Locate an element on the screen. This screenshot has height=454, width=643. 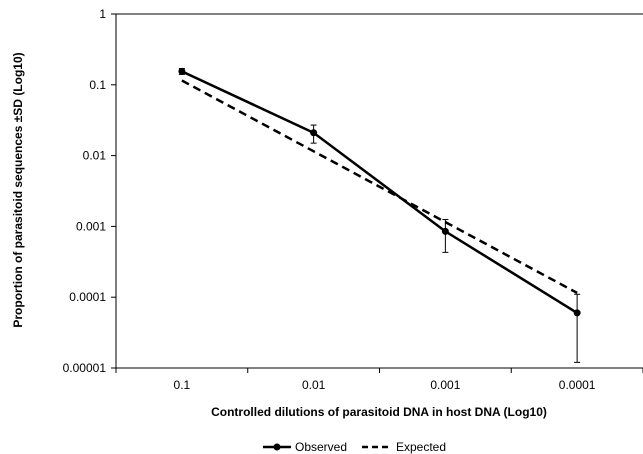
y-tick-label-1: 0.0001 is located at coordinates (87, 297).